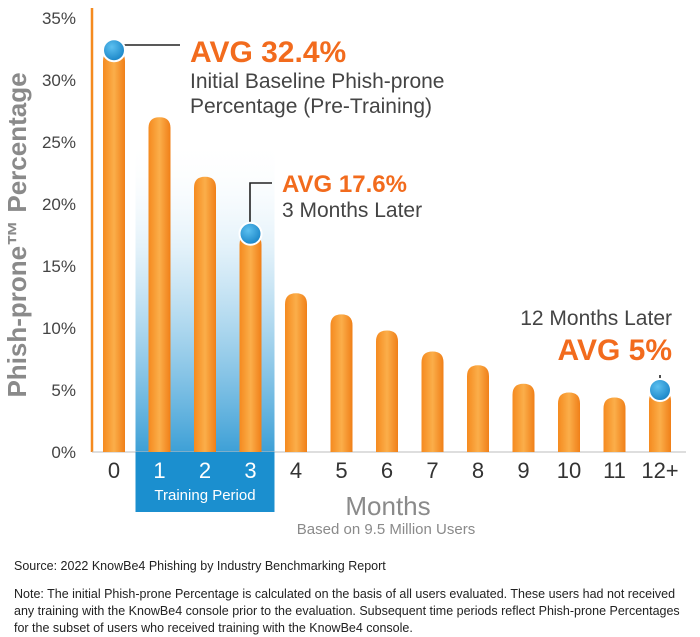 The image size is (700, 637). What do you see at coordinates (63, 452) in the screenshot?
I see `y-tick-label: 0%` at bounding box center [63, 452].